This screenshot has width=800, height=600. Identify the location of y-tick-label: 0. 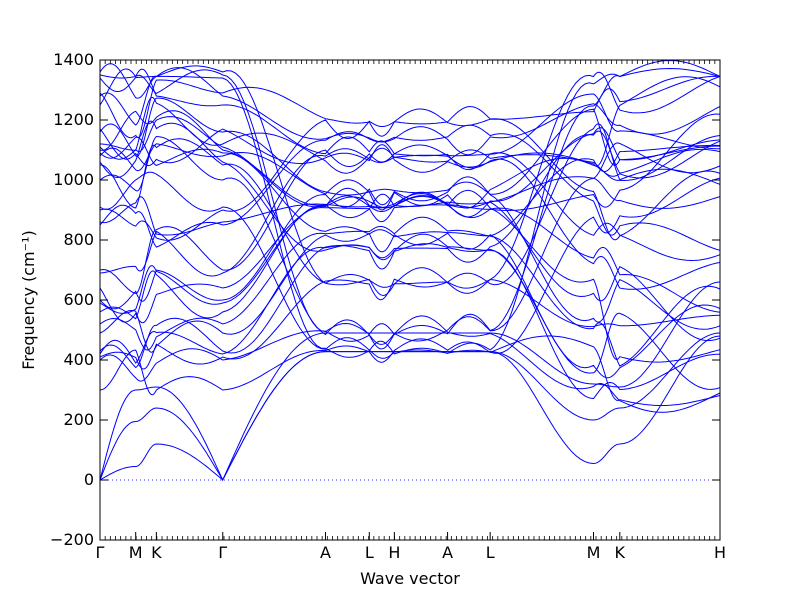
(89, 479).